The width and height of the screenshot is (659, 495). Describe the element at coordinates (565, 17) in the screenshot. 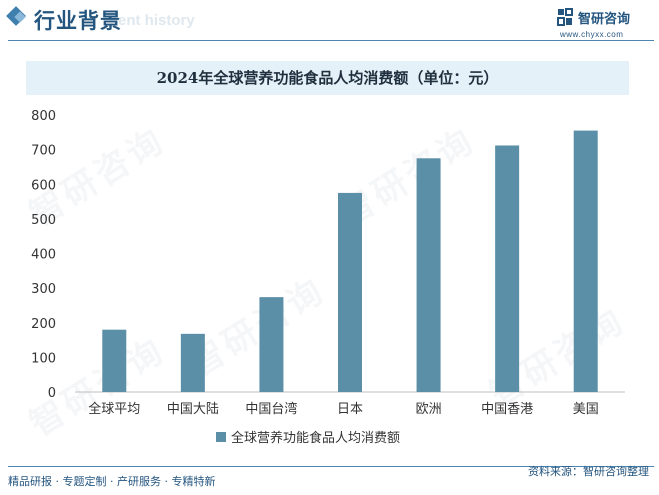

I see `chyxx-logo-icon` at that location.